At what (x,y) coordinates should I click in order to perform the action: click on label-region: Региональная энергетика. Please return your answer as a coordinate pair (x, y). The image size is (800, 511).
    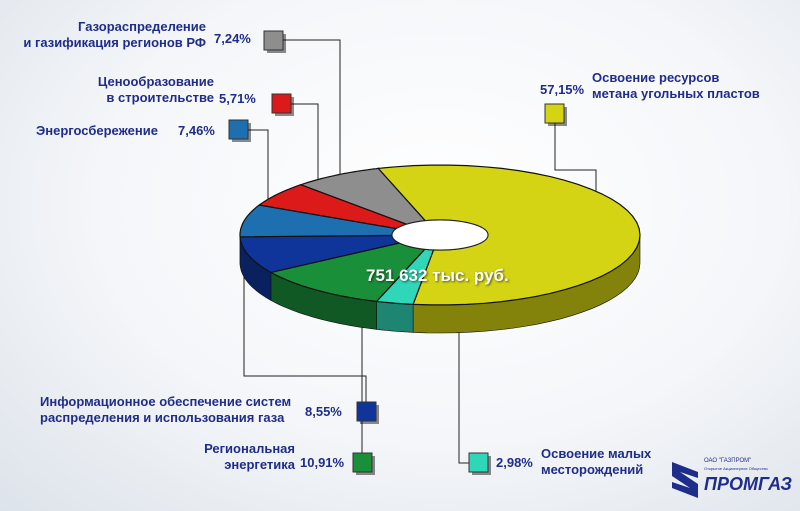
    Looking at the image, I should click on (249, 456).